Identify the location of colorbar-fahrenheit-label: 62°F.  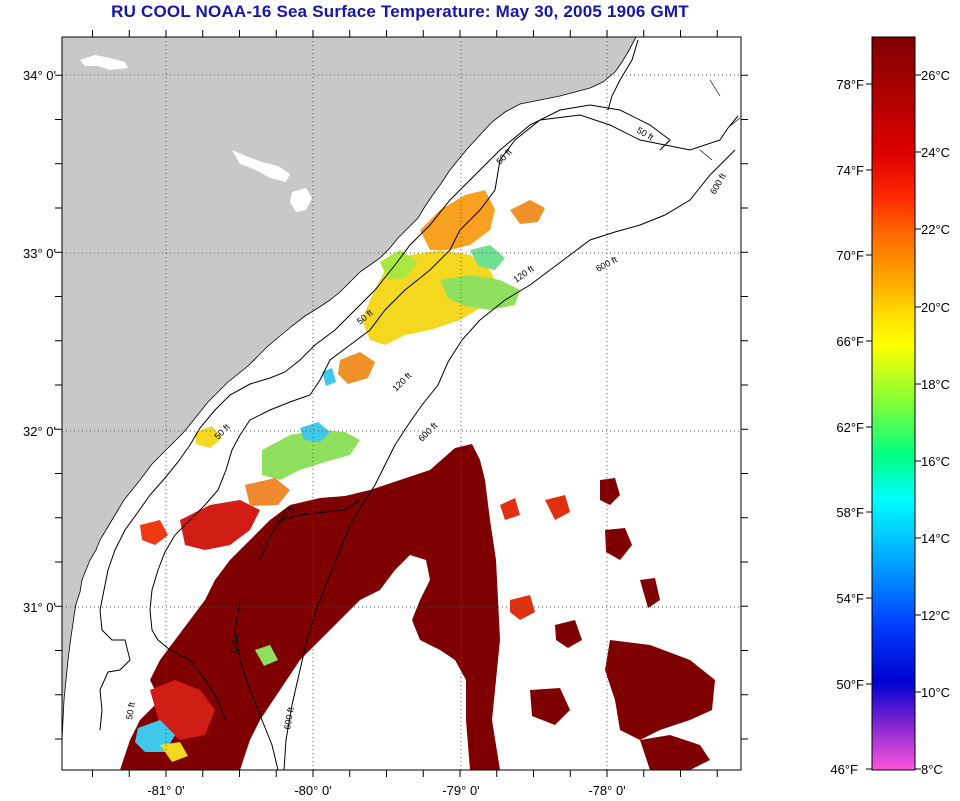
(850, 427).